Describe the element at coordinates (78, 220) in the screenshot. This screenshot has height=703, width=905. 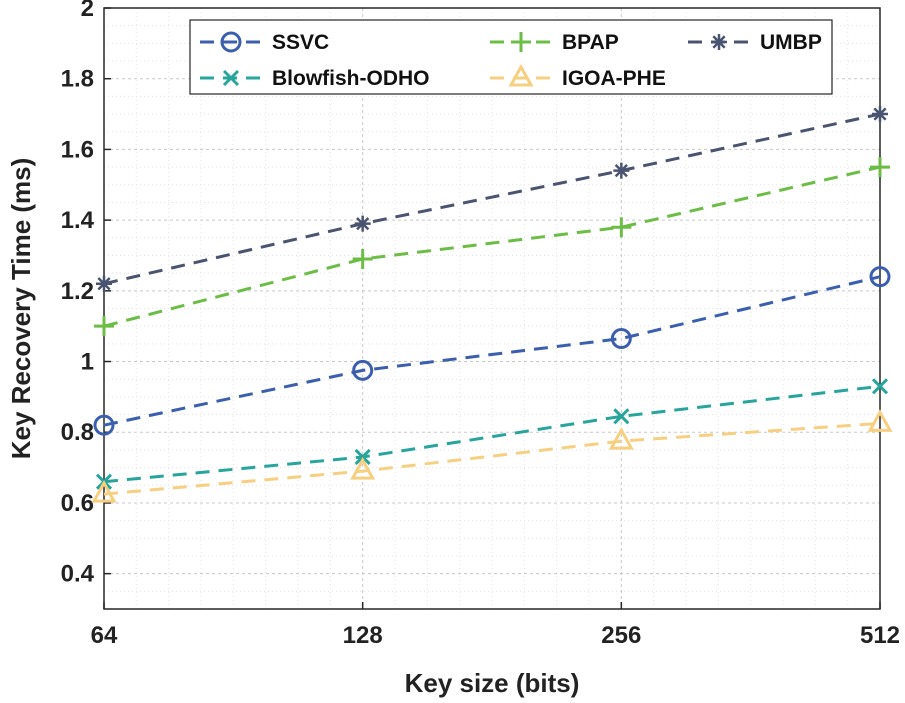
I see `y-tick-label: 1.4` at that location.